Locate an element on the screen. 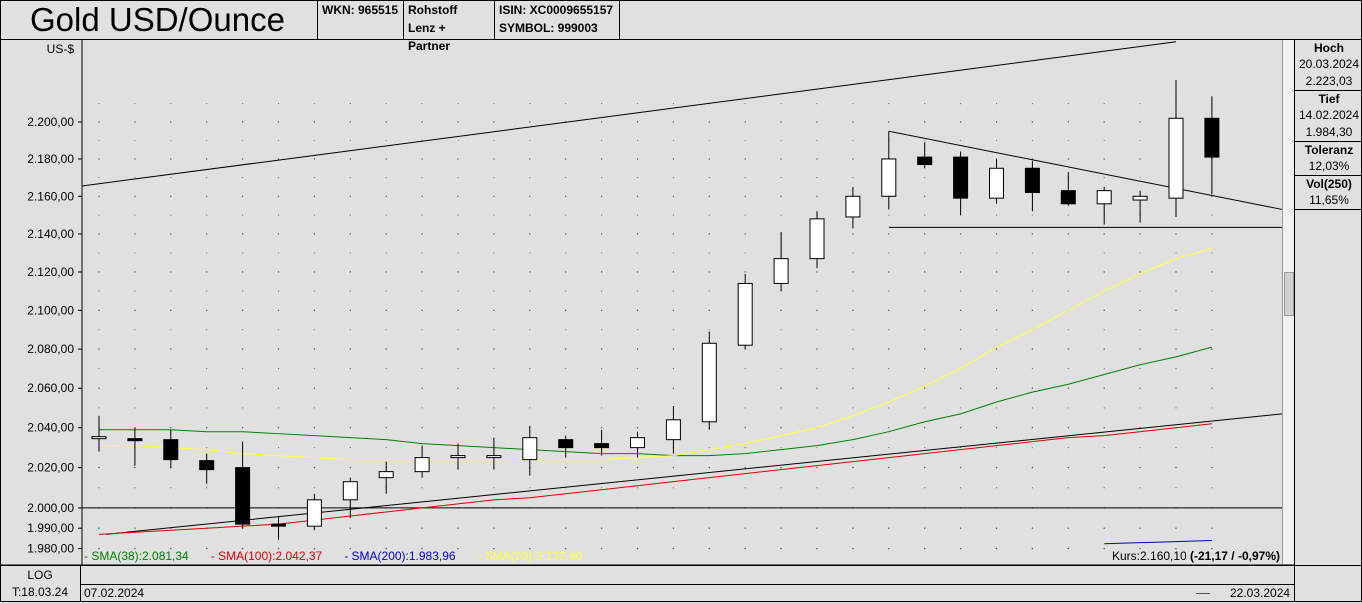  scroll-thumb is located at coordinates (1289, 294).